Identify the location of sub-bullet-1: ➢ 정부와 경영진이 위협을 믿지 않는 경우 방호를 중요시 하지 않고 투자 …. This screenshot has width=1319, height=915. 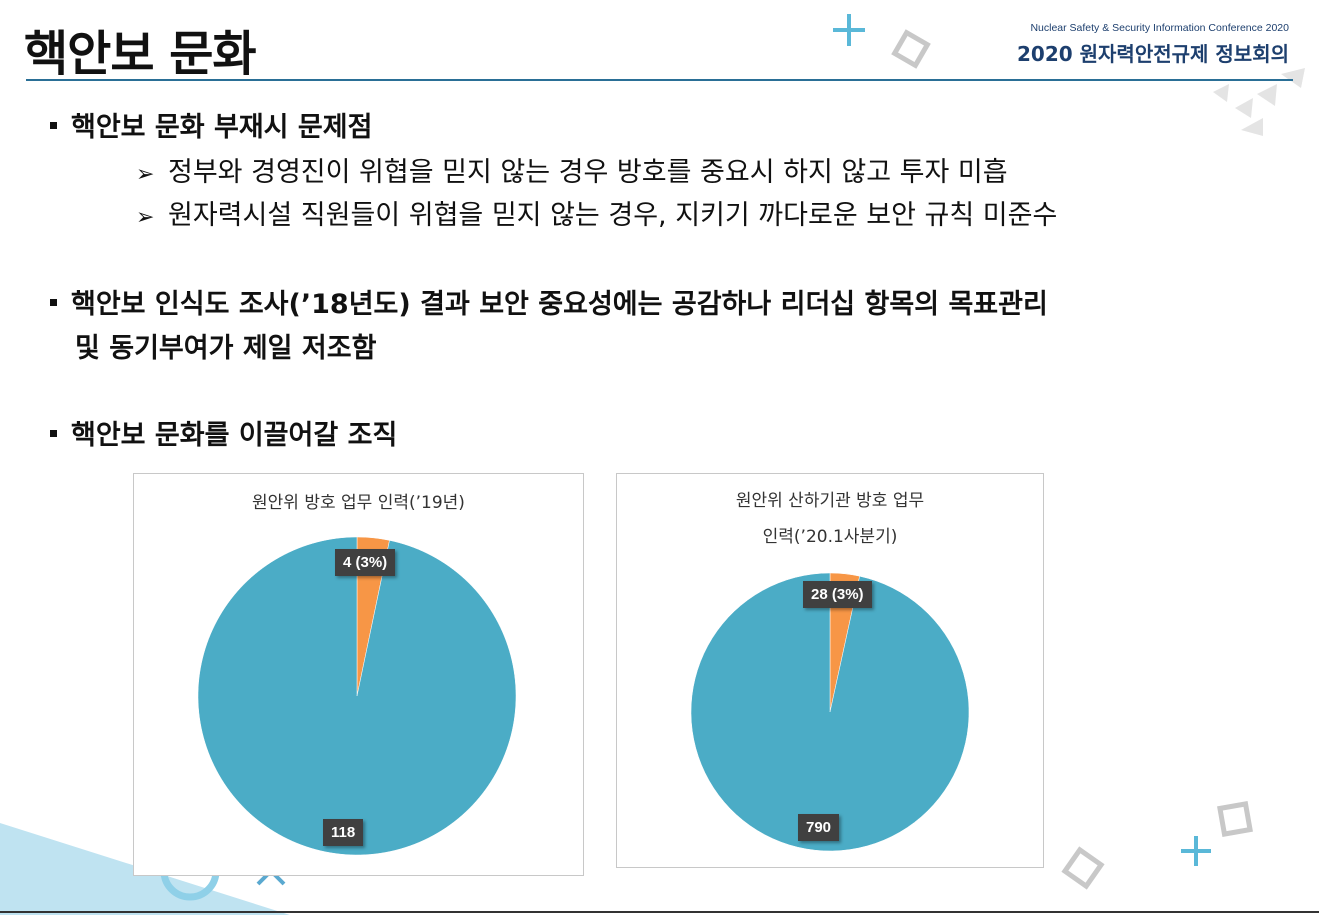
(572, 174).